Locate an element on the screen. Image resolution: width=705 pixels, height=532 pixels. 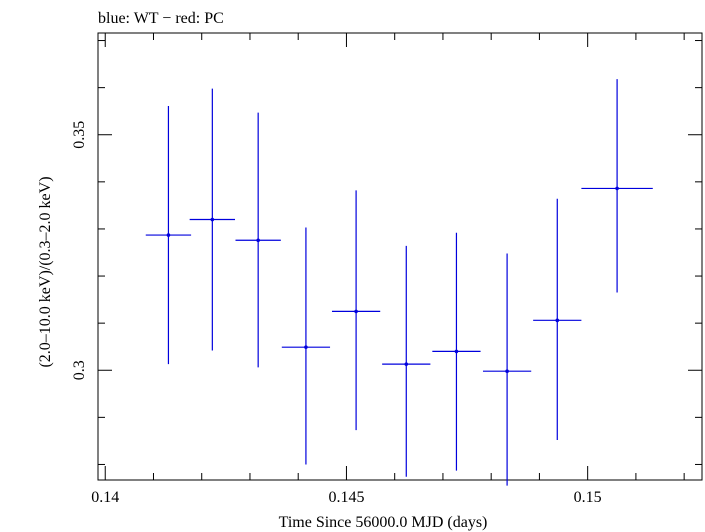
x-axis-label: Time Since 56000.0 MJD (days) is located at coordinates (383, 522).